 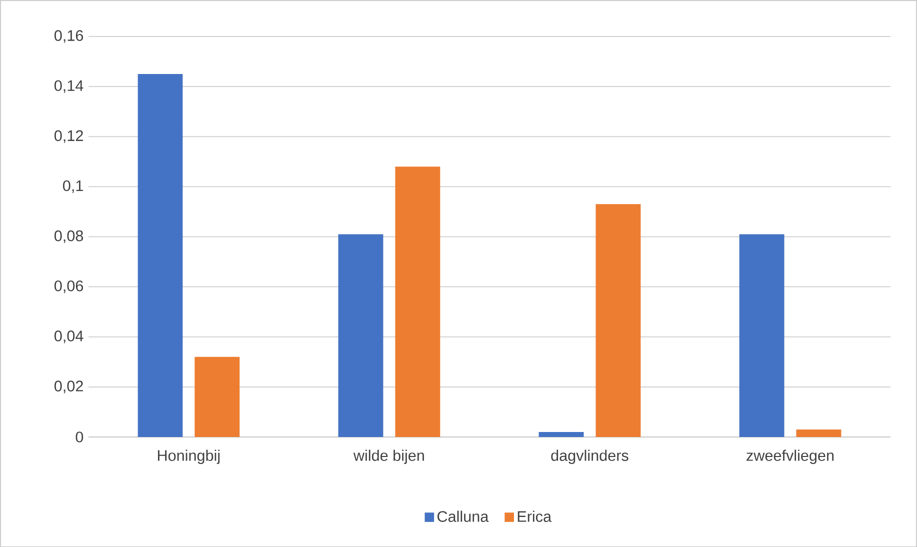 I want to click on y-tick-label: 0, so click(x=80, y=436).